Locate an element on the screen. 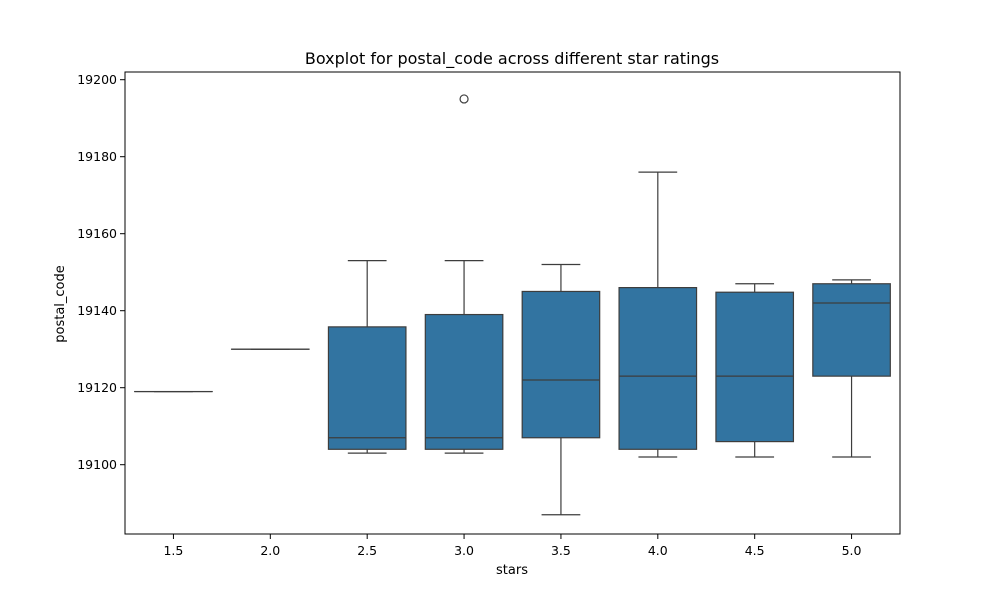 The height and width of the screenshot is (600, 1000). y-axis-label: postal_code is located at coordinates (60, 304).